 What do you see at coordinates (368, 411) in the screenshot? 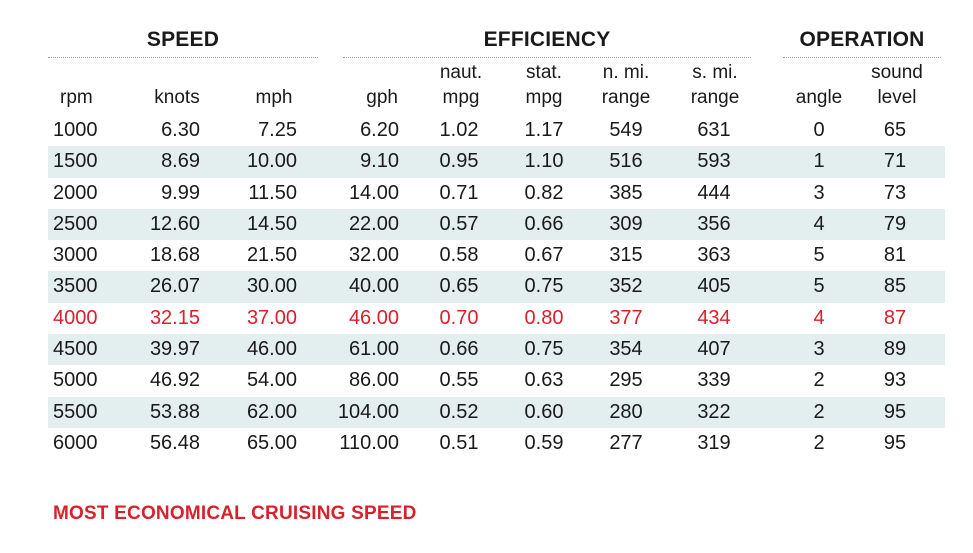
I see `cell-gph: 104.00` at bounding box center [368, 411].